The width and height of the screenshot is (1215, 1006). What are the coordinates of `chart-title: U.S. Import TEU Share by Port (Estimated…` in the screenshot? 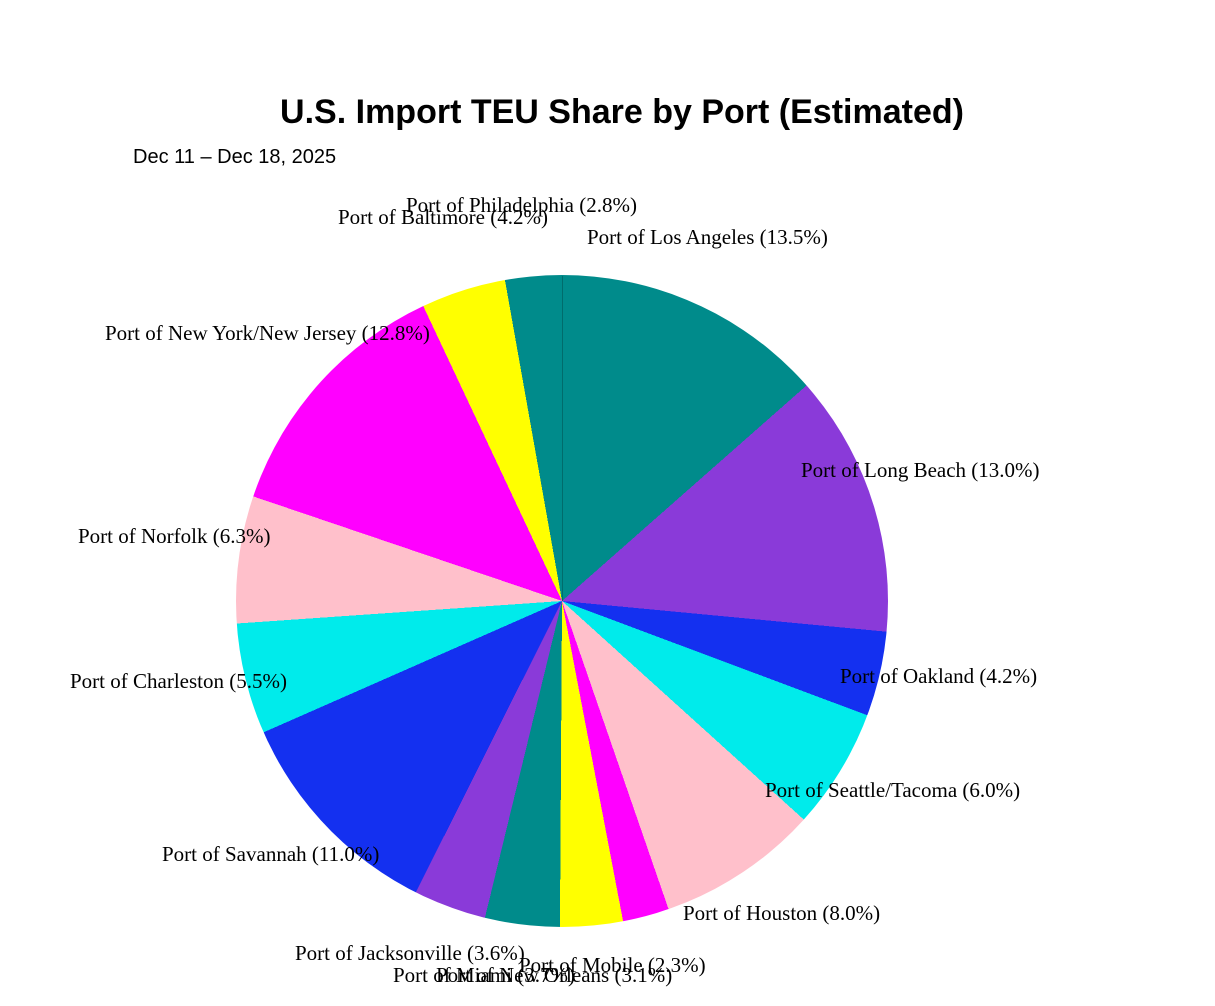 It's located at (622, 112).